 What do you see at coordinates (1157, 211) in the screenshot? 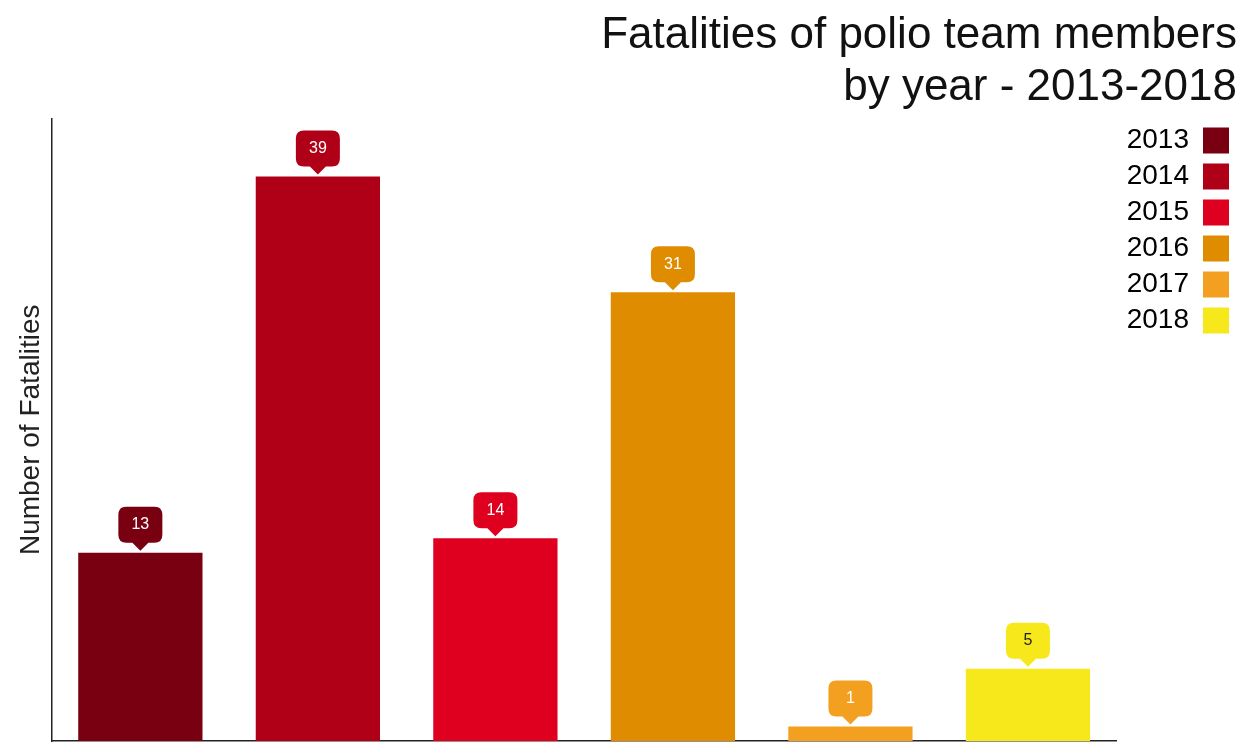
I see `legend-label: 2015` at bounding box center [1157, 211].